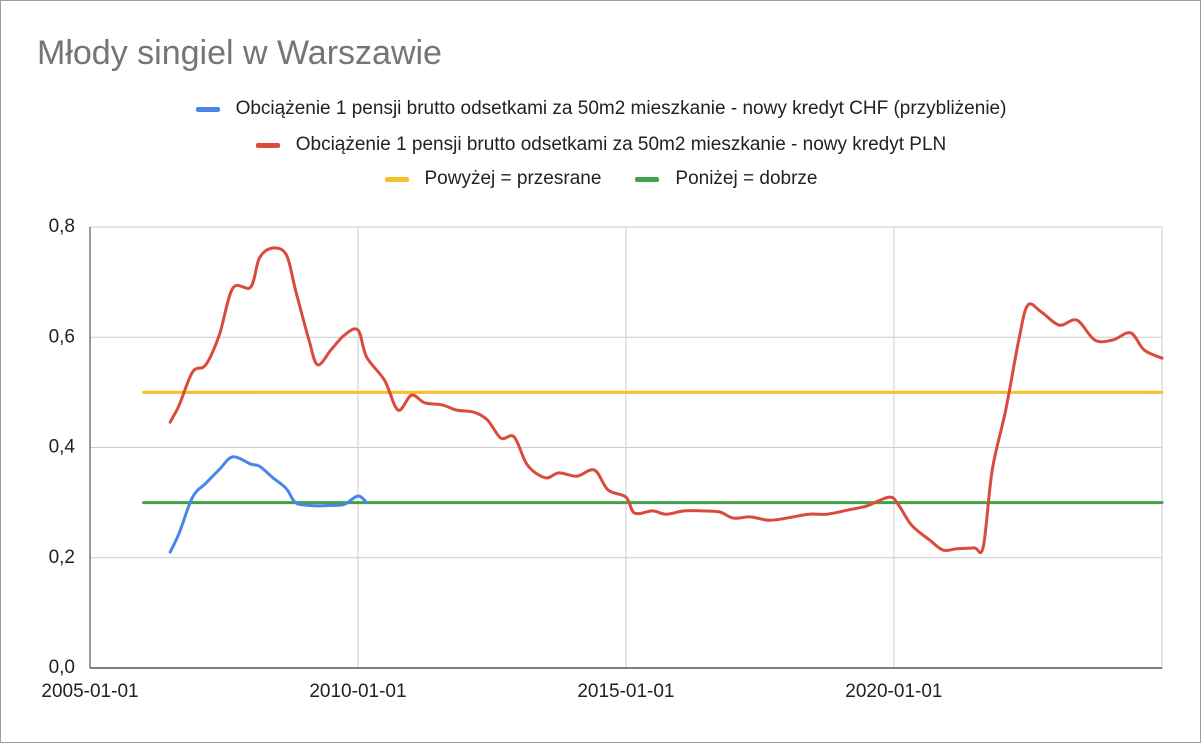 The image size is (1202, 744). I want to click on legend-row: Powyżej = przesrane Poniżej = dobrze, so click(601, 179).